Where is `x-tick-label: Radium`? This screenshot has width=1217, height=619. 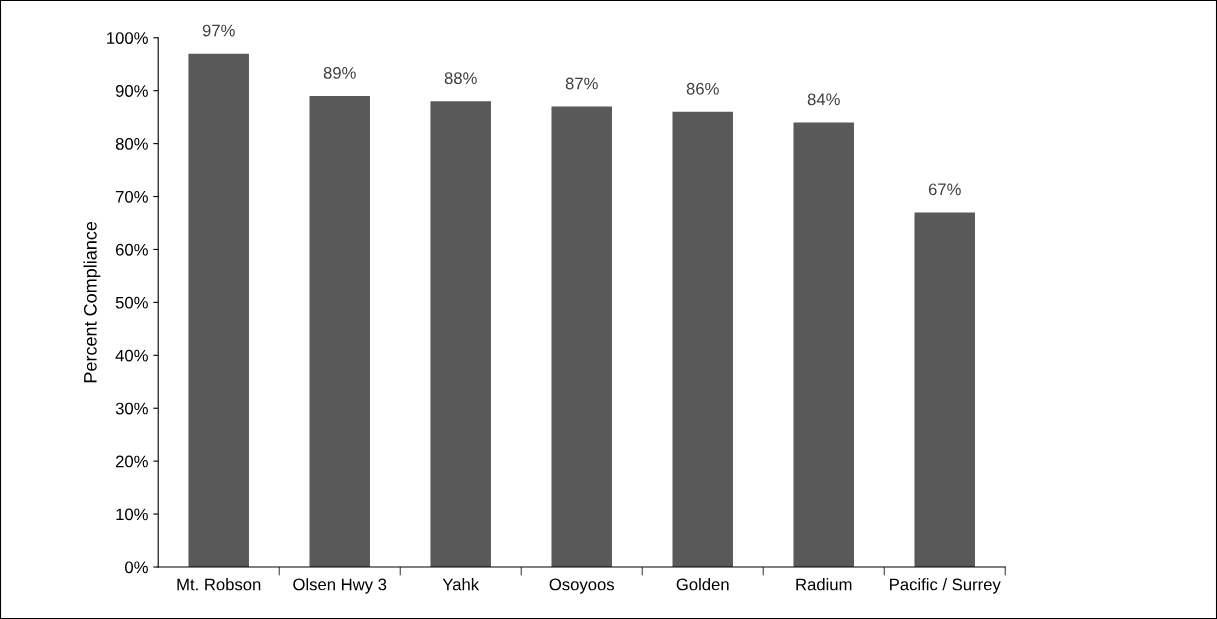
x-tick-label: Radium is located at coordinates (824, 584).